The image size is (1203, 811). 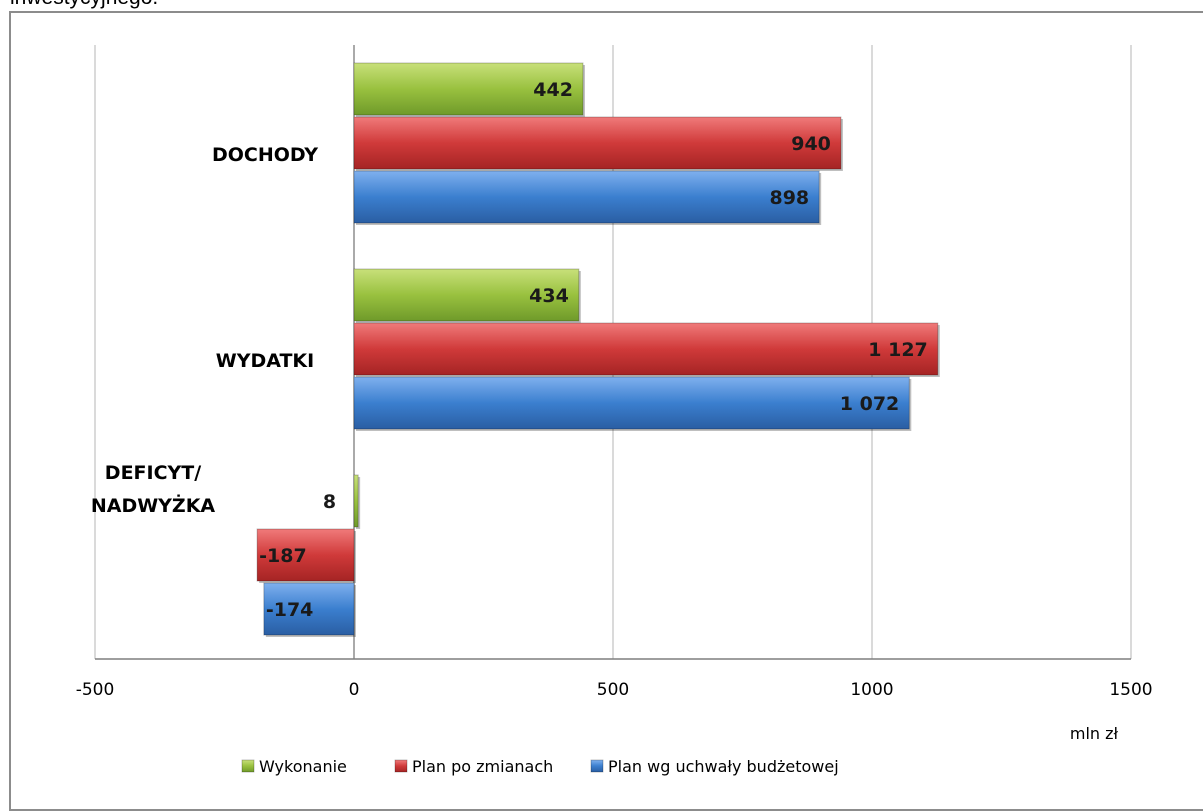 What do you see at coordinates (329, 502) in the screenshot?
I see `data-label: 8` at bounding box center [329, 502].